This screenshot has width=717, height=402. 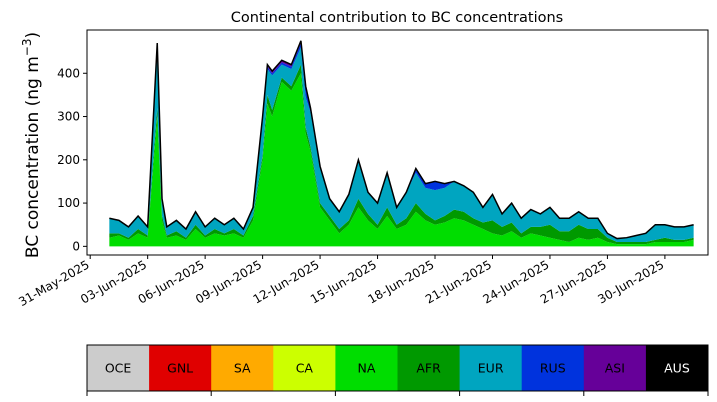 I want to click on legend-swatch-gnl, so click(x=180, y=368).